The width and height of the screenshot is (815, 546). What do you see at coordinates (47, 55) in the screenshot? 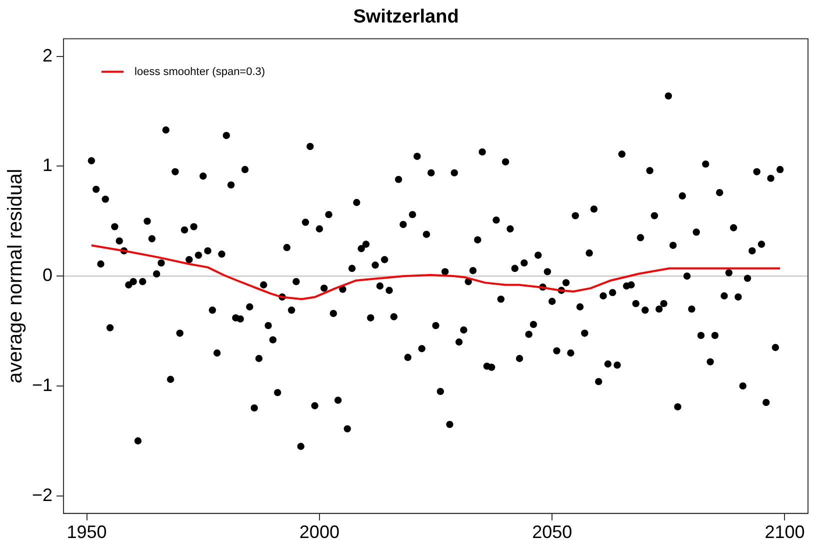
I see `y-tick-label: 2` at bounding box center [47, 55].